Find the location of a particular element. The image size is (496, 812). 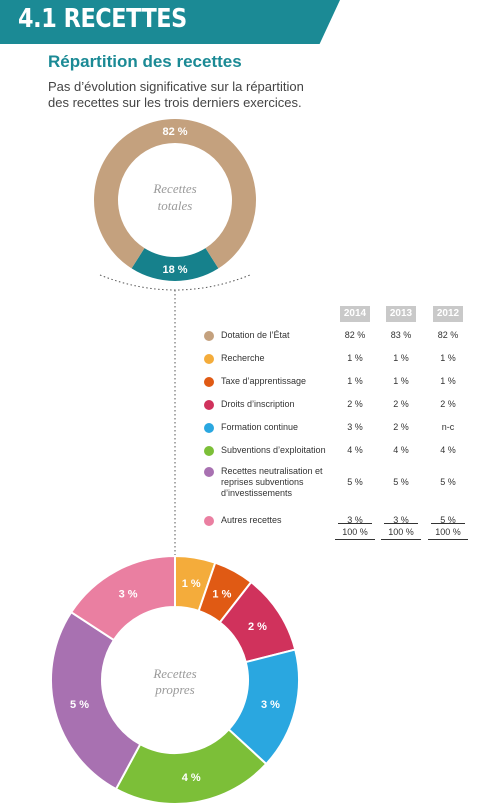

bottom-label-other: 3 % is located at coordinates (128, 594).